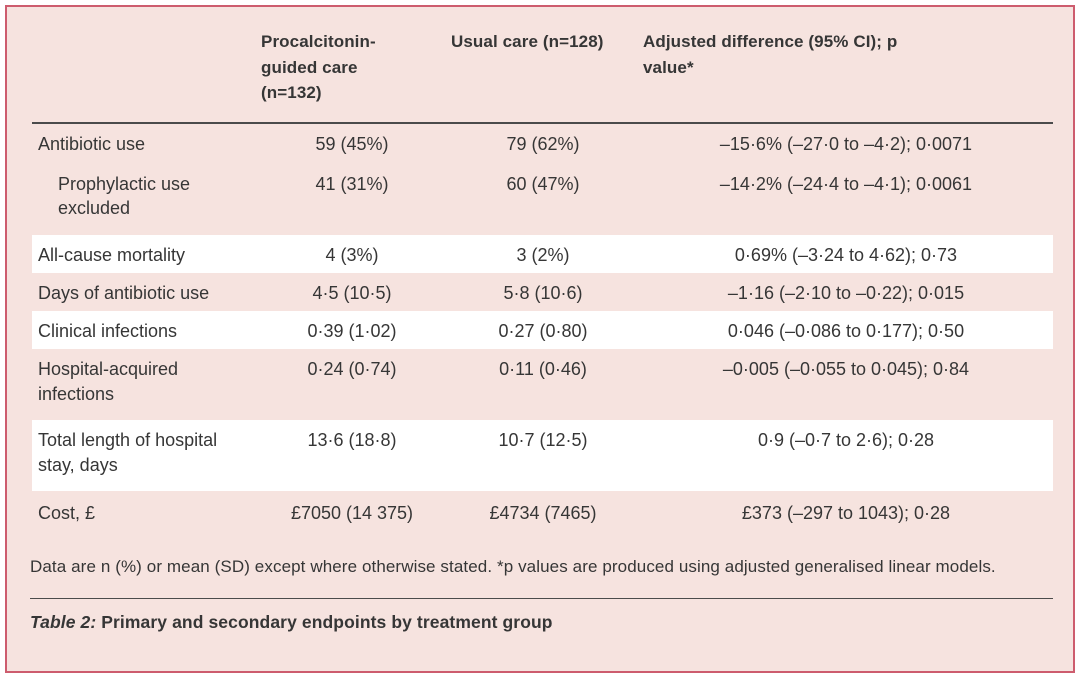 Image resolution: width=1080 pixels, height=679 pixels. Describe the element at coordinates (846, 331) in the screenshot. I see `value-adjusted-difference: 0·046 (–0·086 to 0·177); 0·50` at that location.